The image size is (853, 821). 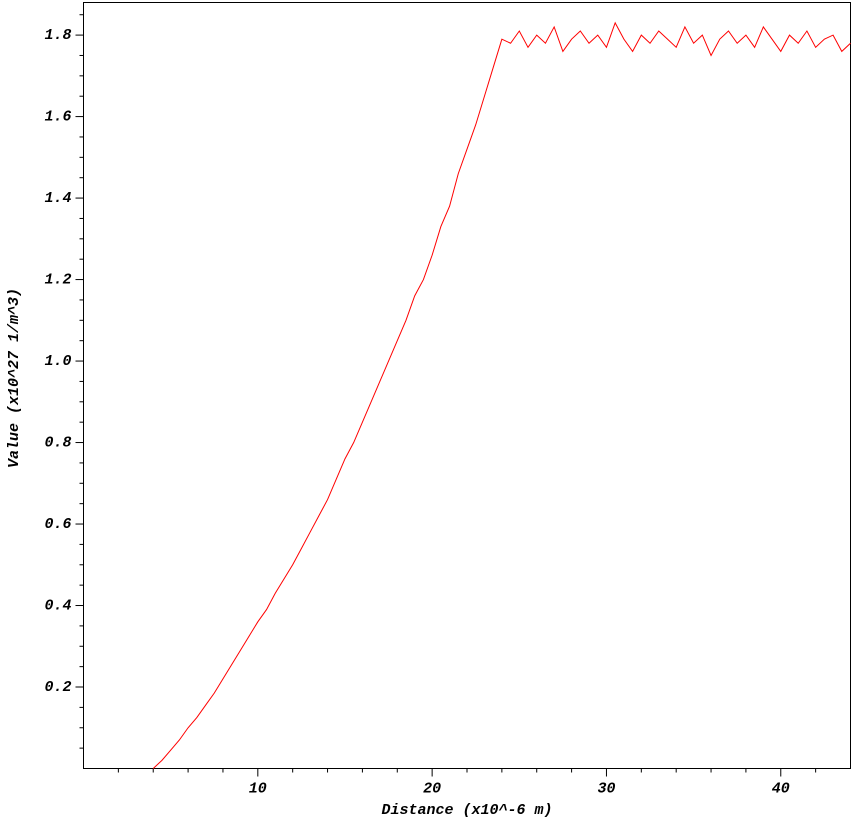 I want to click on x-tick-label: 20, so click(x=432, y=788).